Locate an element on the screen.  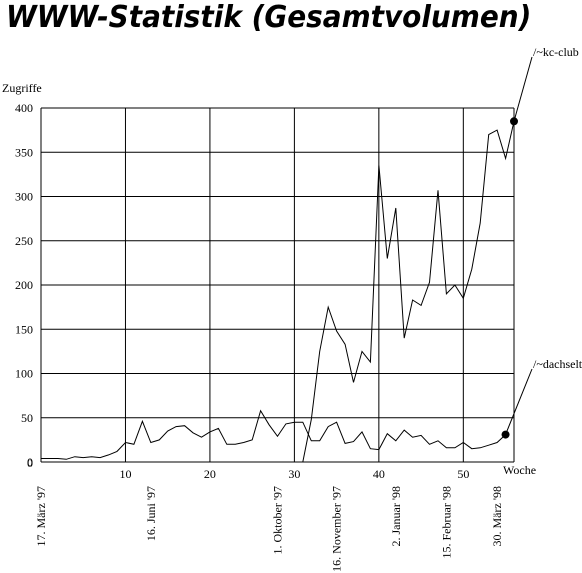
x-tick-label: 0 is located at coordinates (30, 463).